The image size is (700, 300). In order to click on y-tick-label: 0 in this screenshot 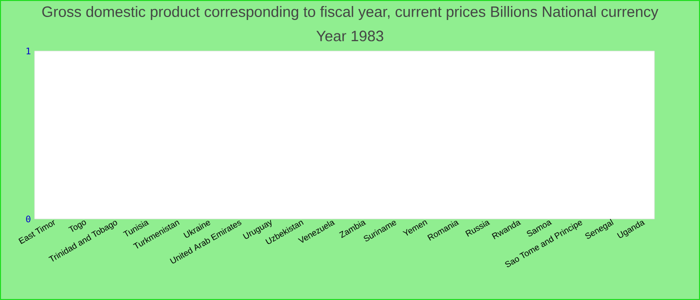, I will do `click(28, 219)`.